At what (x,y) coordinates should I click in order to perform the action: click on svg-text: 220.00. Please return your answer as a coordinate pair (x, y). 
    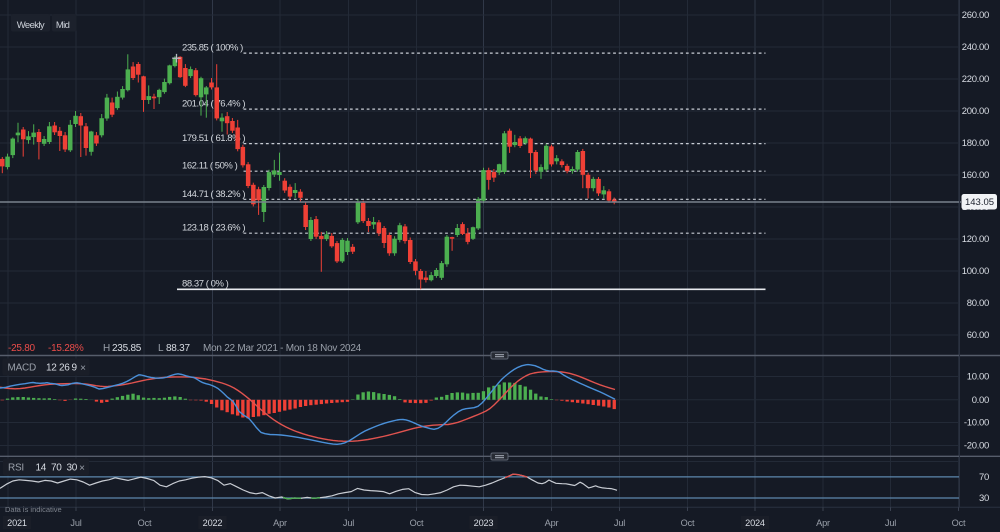
    Looking at the image, I should click on (975, 79).